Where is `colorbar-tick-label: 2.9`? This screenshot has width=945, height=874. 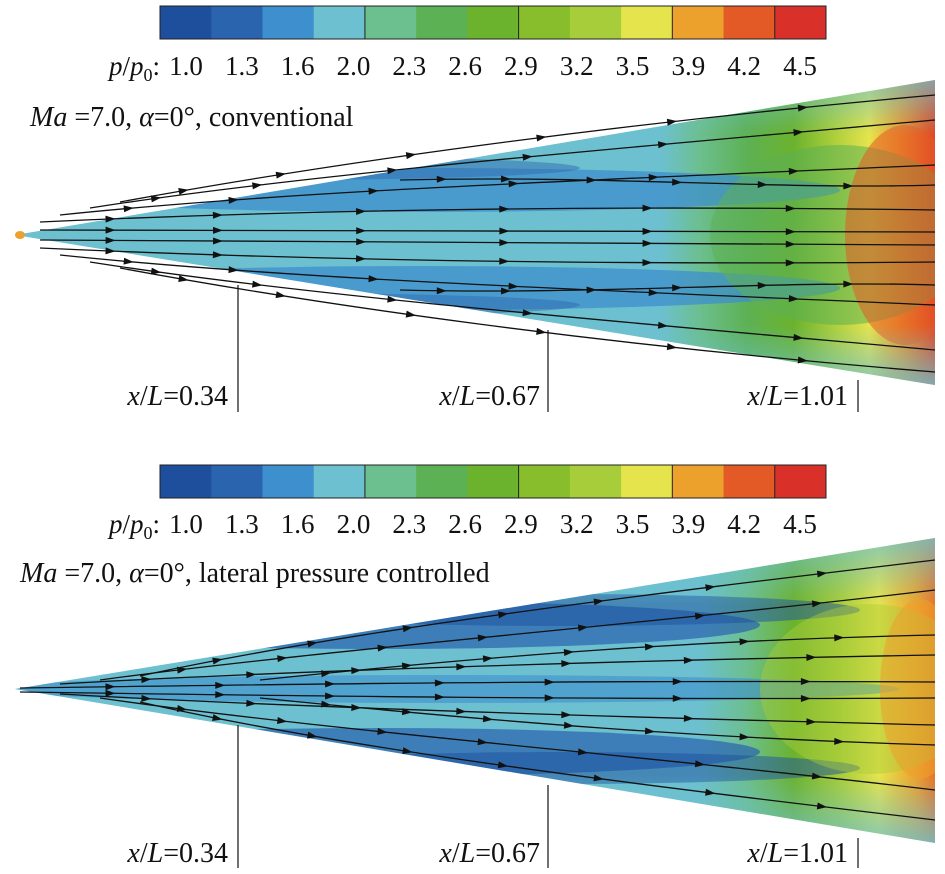
colorbar-tick-label: 2.9 is located at coordinates (521, 66).